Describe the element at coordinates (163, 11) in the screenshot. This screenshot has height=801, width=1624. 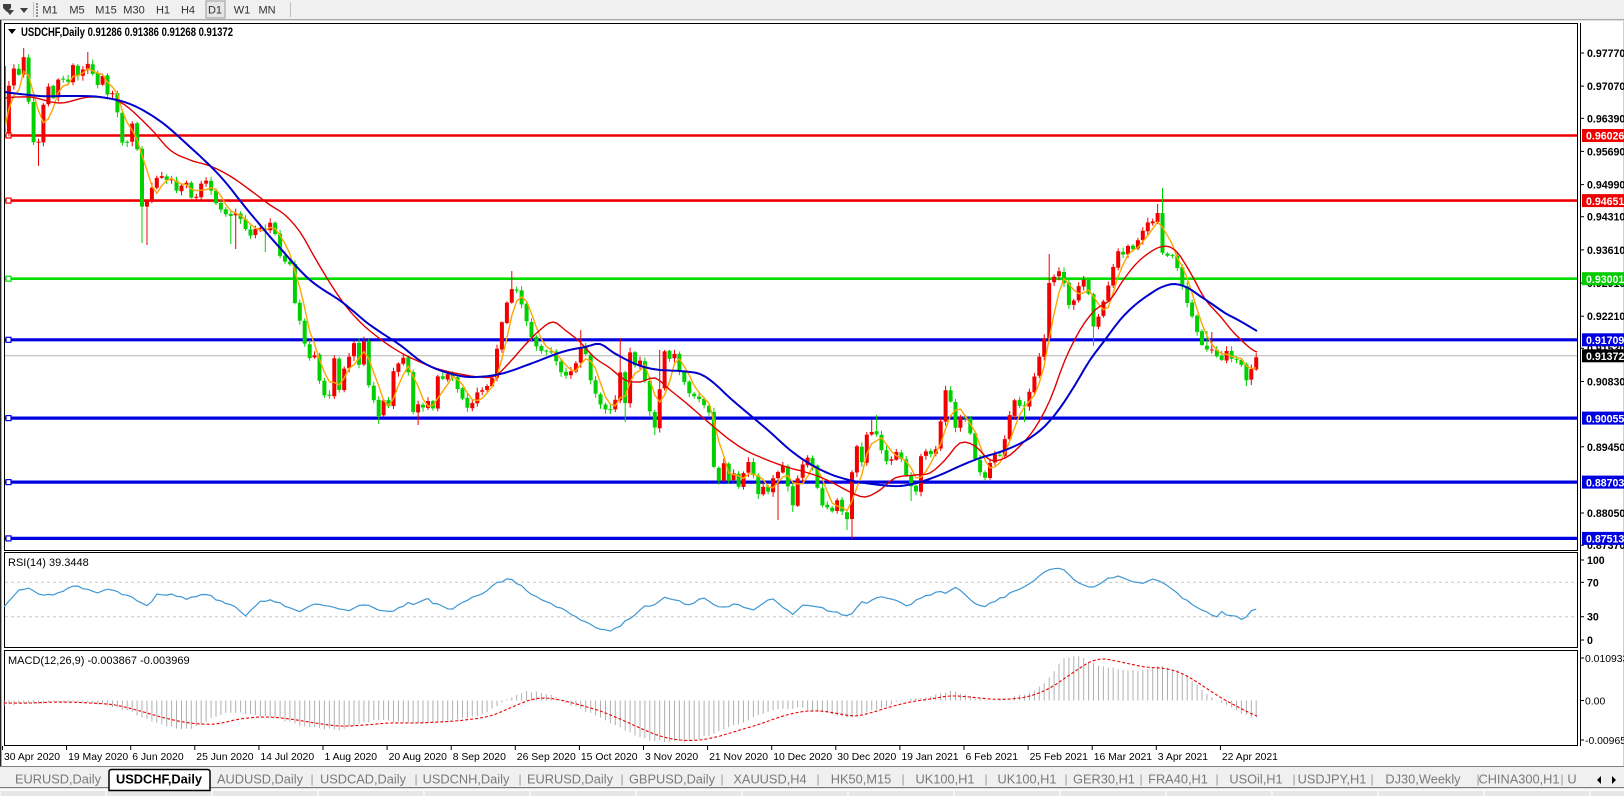
I see `svg-text: H1` at that location.